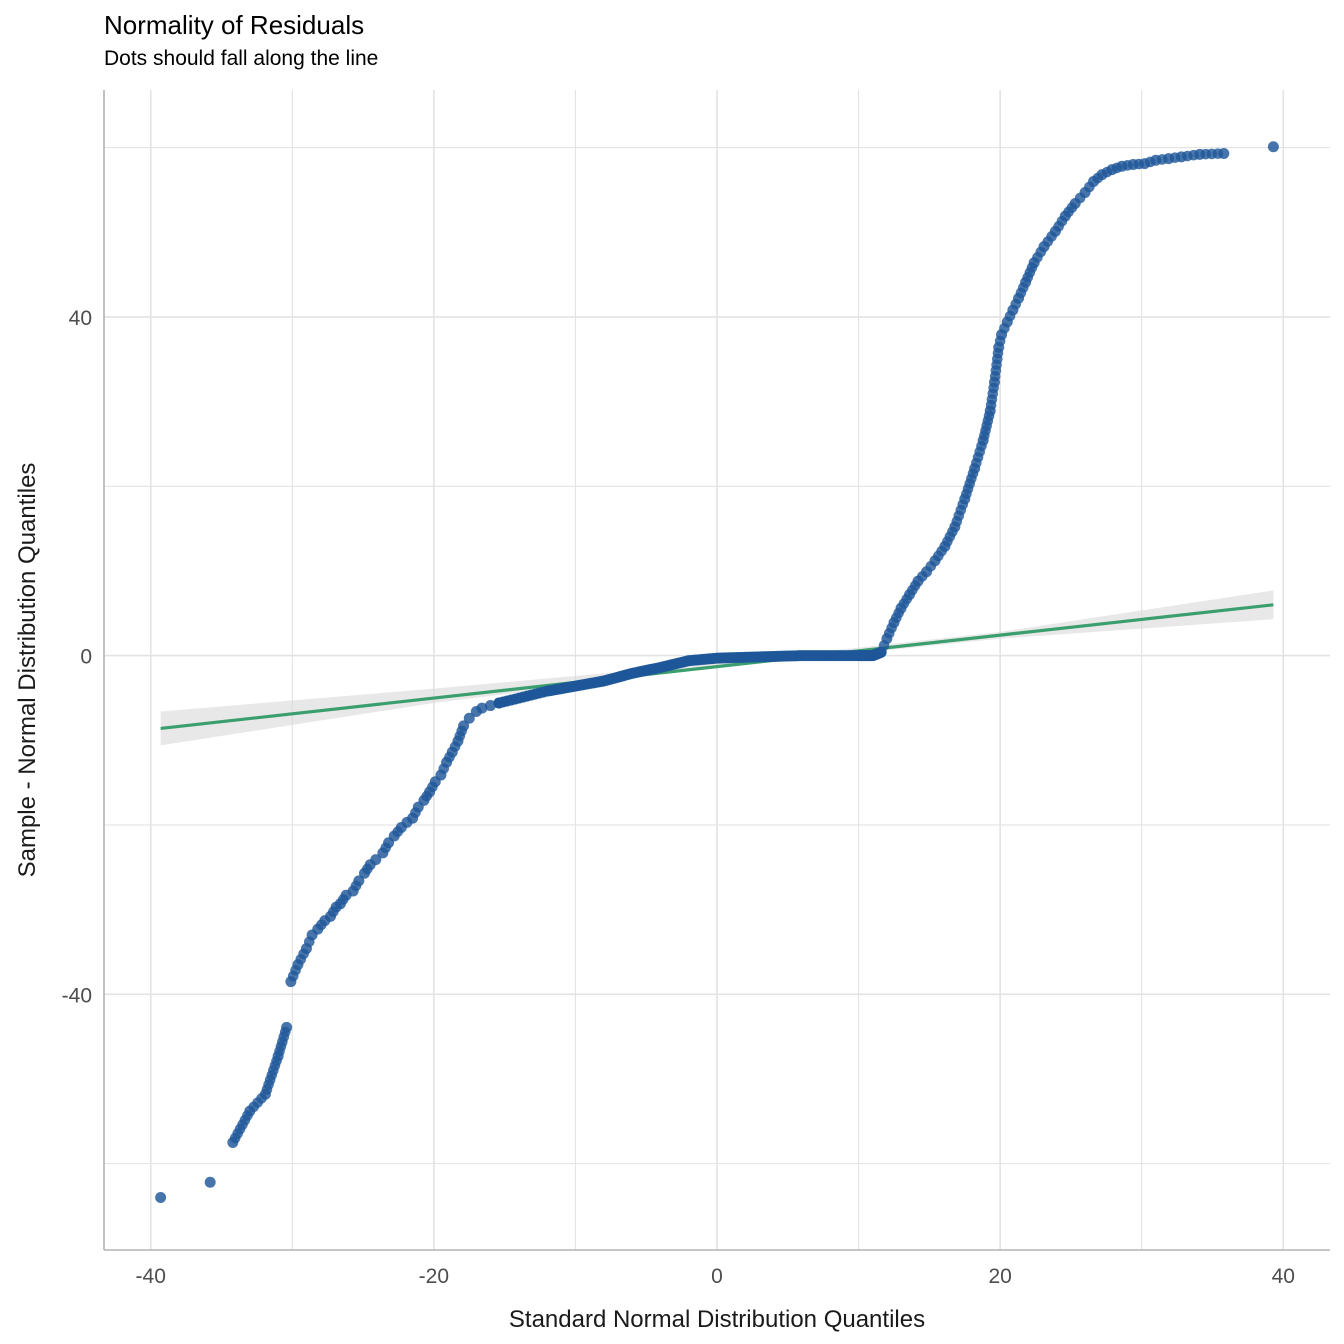  Describe the element at coordinates (151, 1276) in the screenshot. I see `x-tick-label: -40` at that location.